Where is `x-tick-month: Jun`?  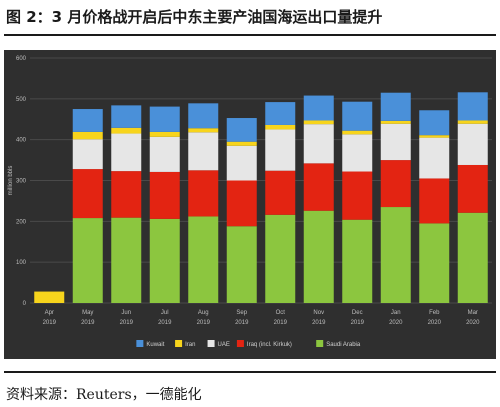
x-tick-month: Jun is located at coordinates (126, 313).